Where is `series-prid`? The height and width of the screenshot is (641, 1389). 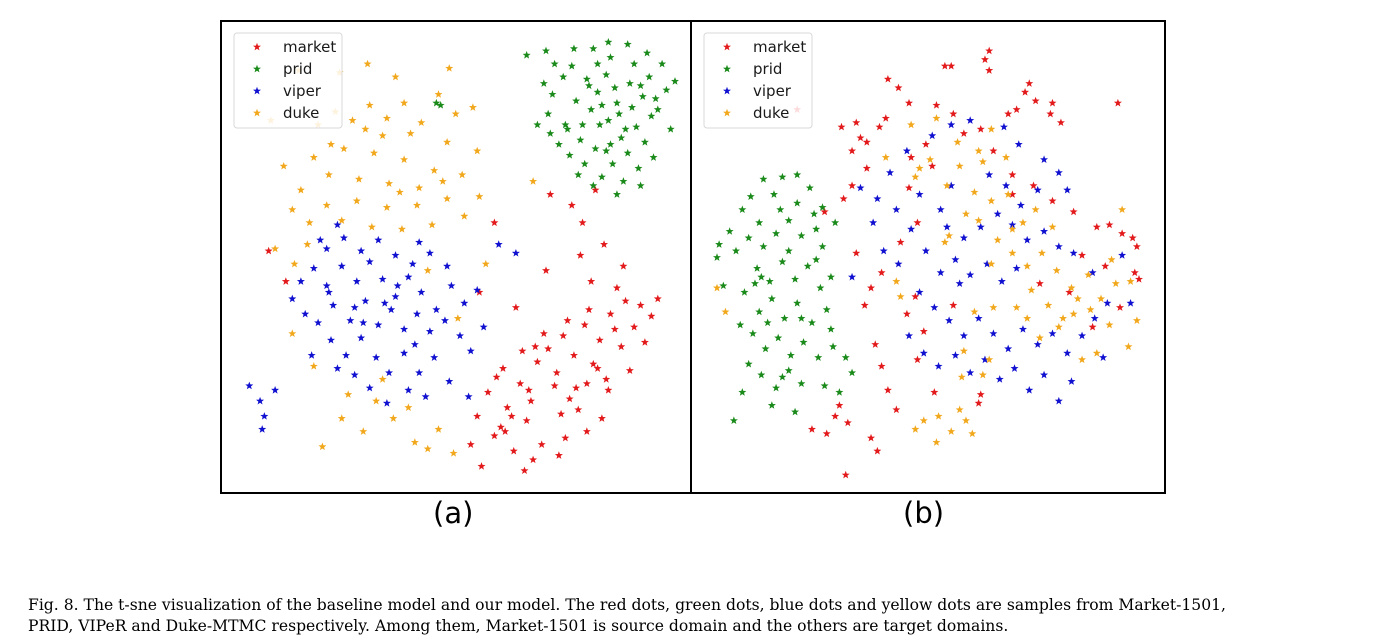 series-prid is located at coordinates (555, 117).